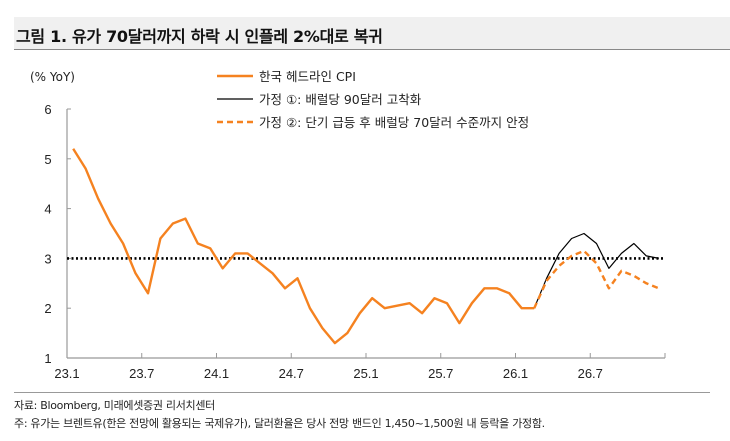  What do you see at coordinates (362, 392) in the screenshot?
I see `footer-divider` at bounding box center [362, 392].